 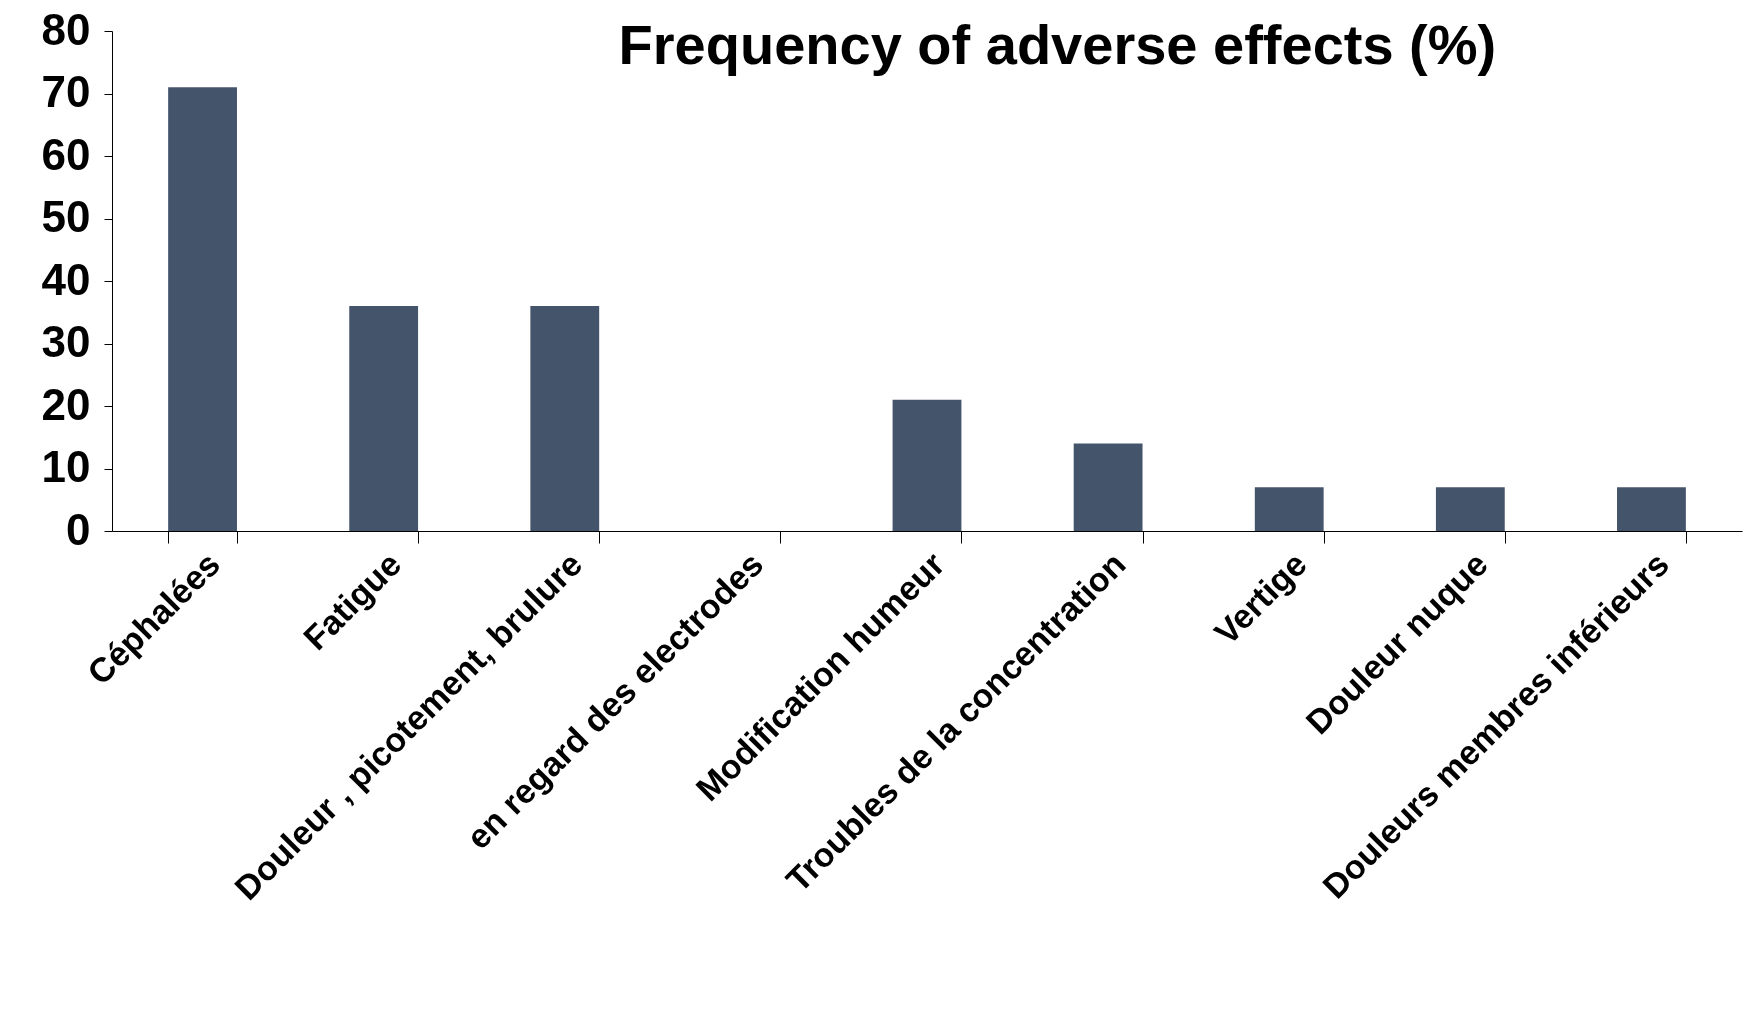 I want to click on y-tick-label: 50, so click(x=66, y=216).